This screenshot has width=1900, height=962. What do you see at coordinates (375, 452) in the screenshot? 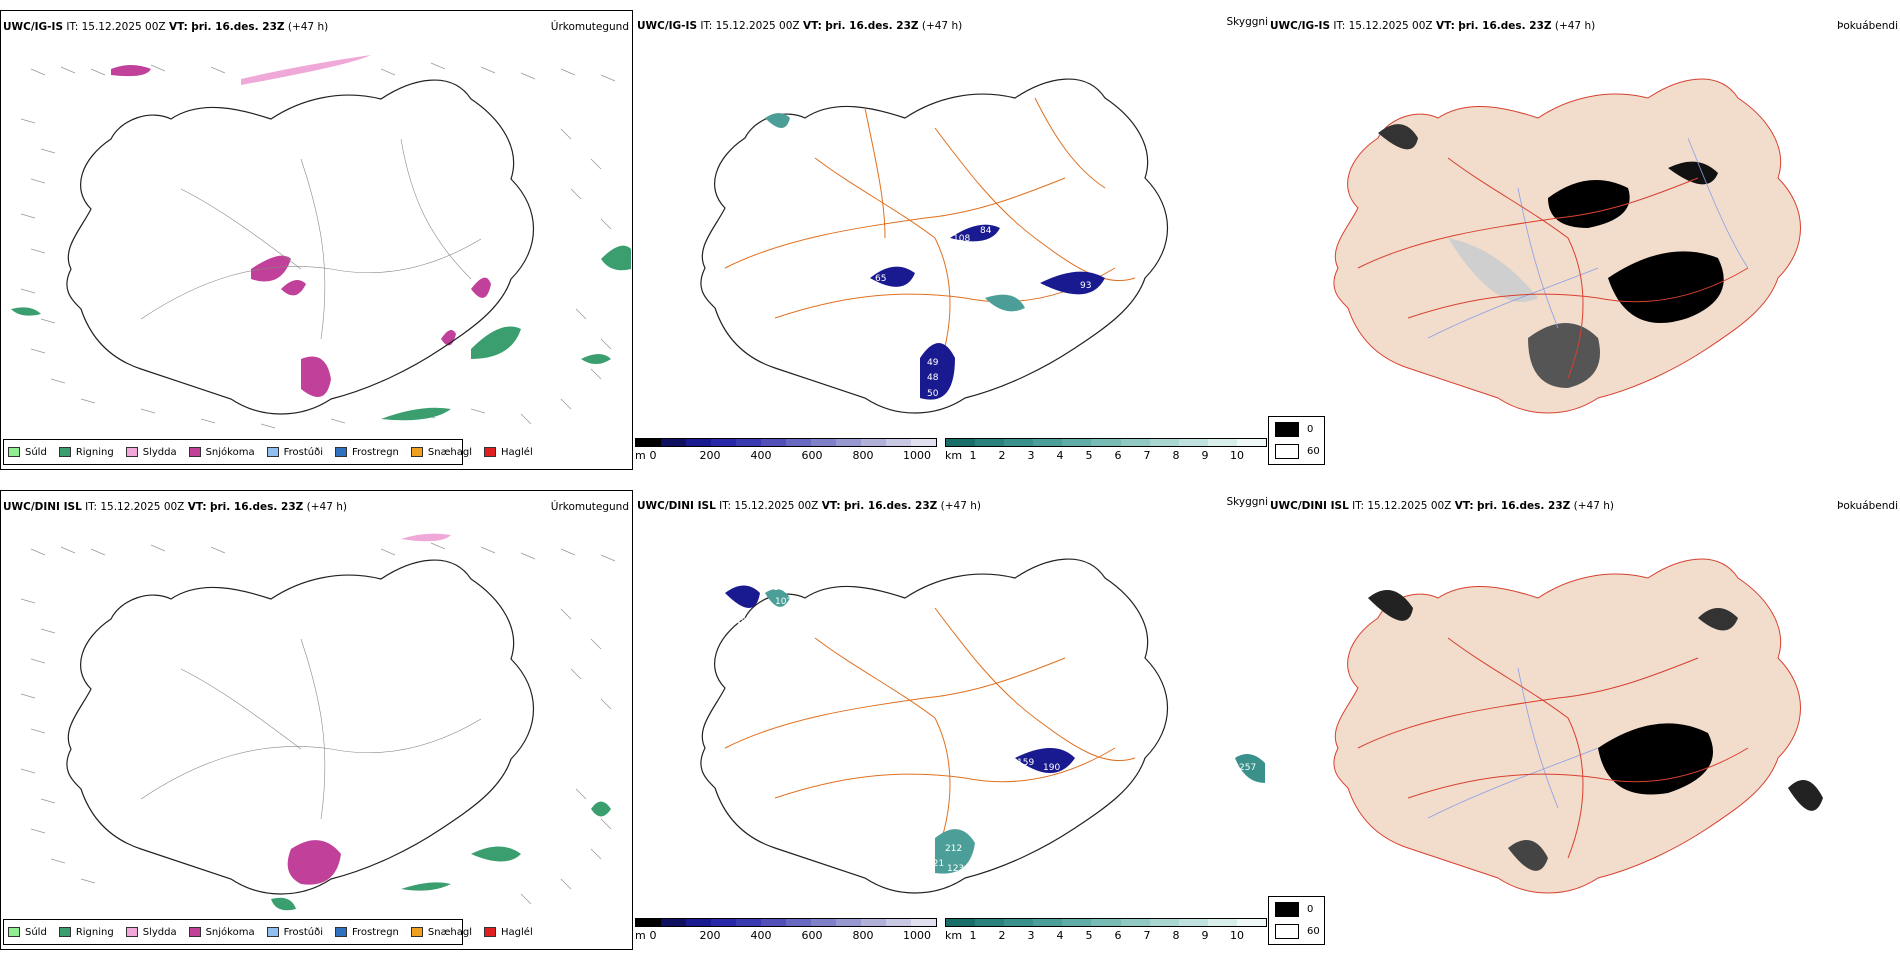
I see `legend-label: Frostregn` at bounding box center [375, 452].